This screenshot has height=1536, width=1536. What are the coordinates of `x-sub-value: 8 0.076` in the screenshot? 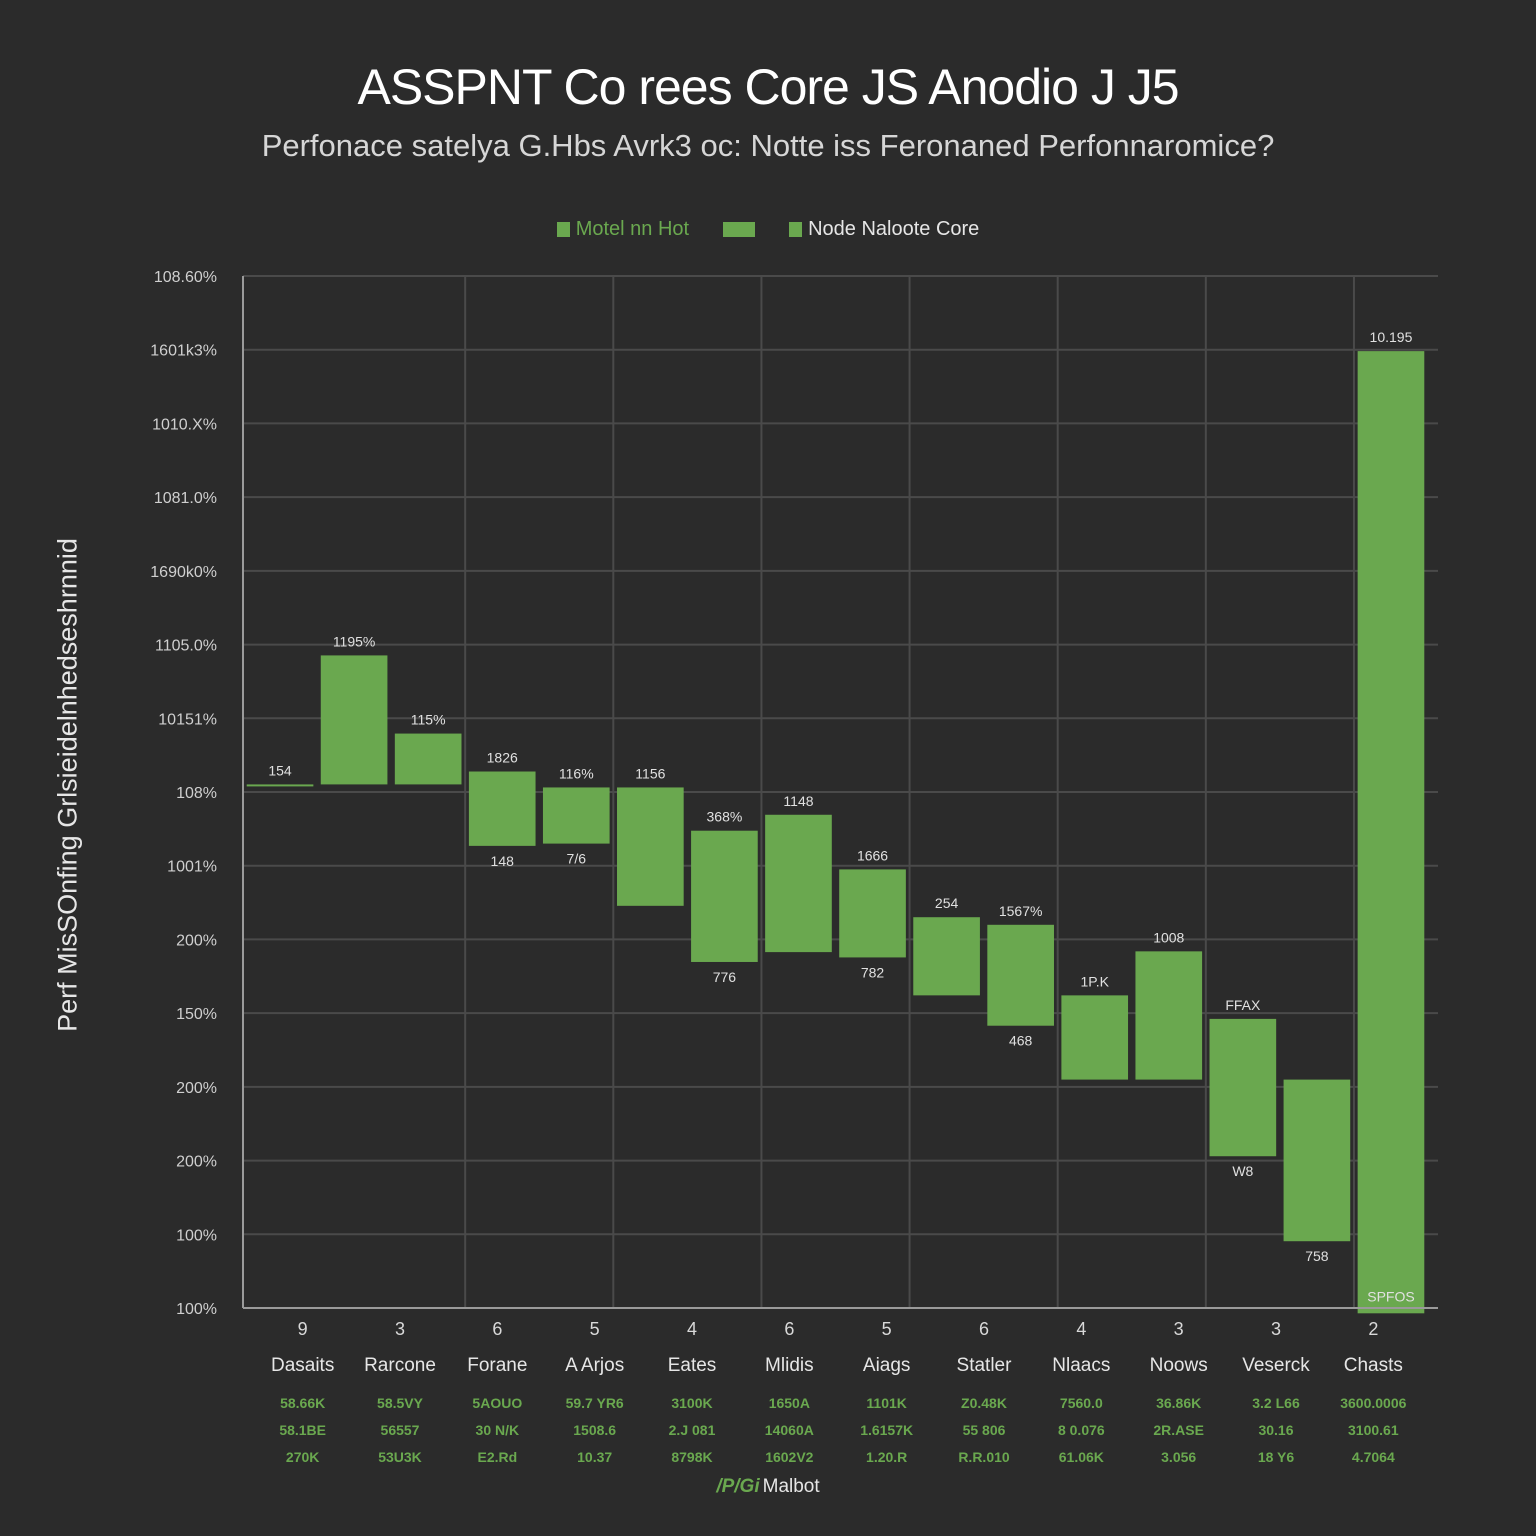 It's located at (1081, 1430).